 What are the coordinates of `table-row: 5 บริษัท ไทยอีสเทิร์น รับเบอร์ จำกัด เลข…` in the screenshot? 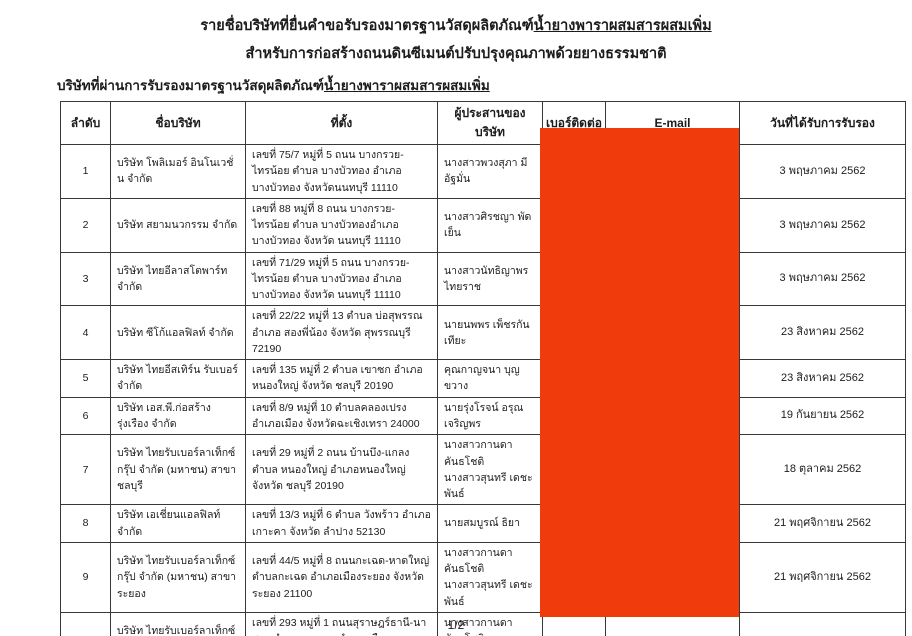 It's located at (483, 378).